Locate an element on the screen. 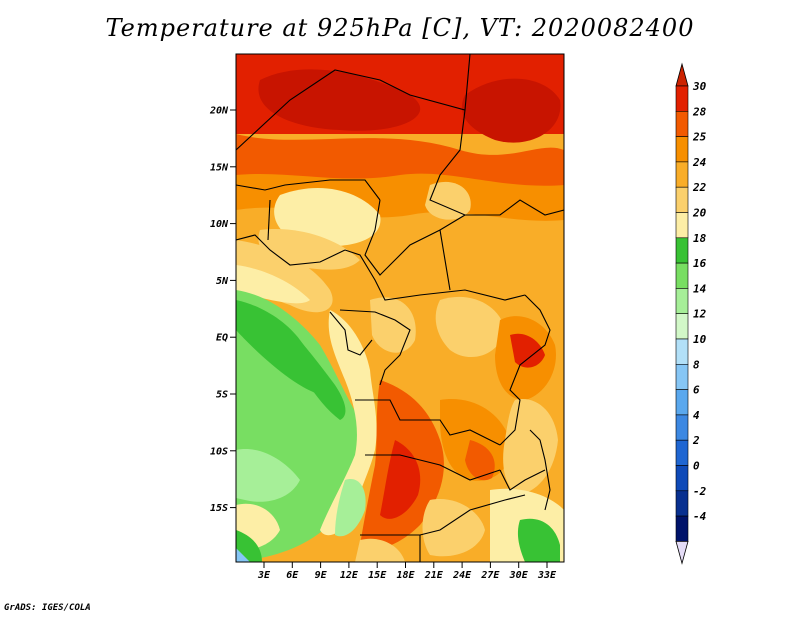 The width and height of the screenshot is (800, 618). lon-label: 12E is located at coordinates (349, 575).